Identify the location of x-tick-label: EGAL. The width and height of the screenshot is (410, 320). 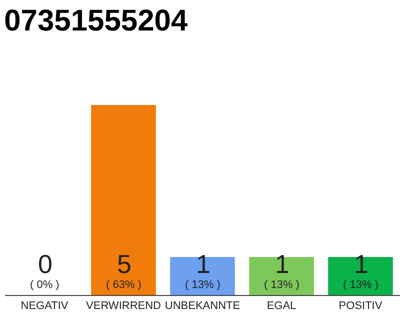
(281, 306).